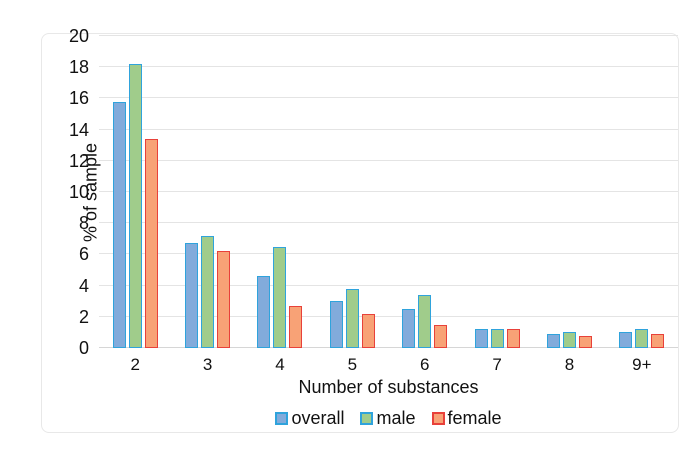  I want to click on y-tick-4: 4, so click(83, 285).